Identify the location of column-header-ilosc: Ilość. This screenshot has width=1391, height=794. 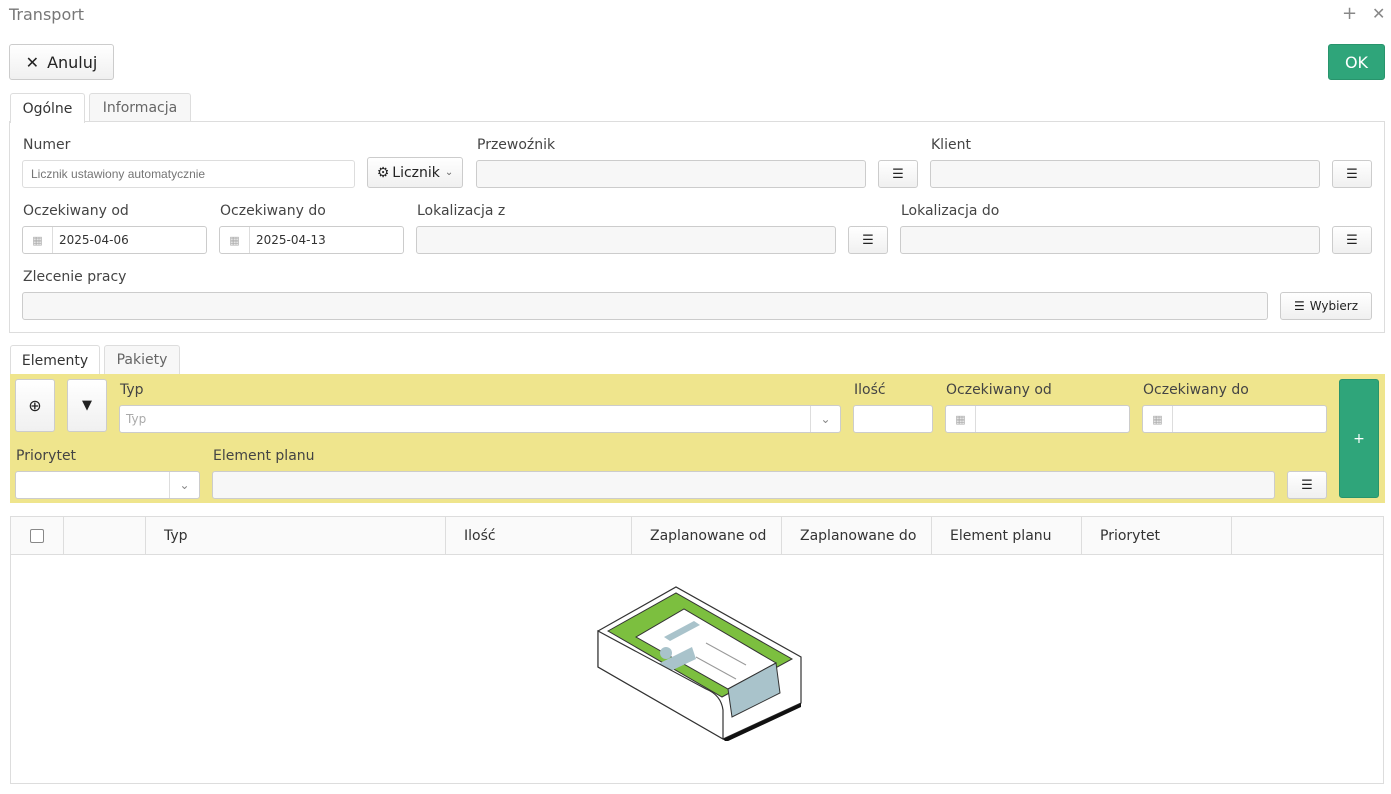
(538, 536).